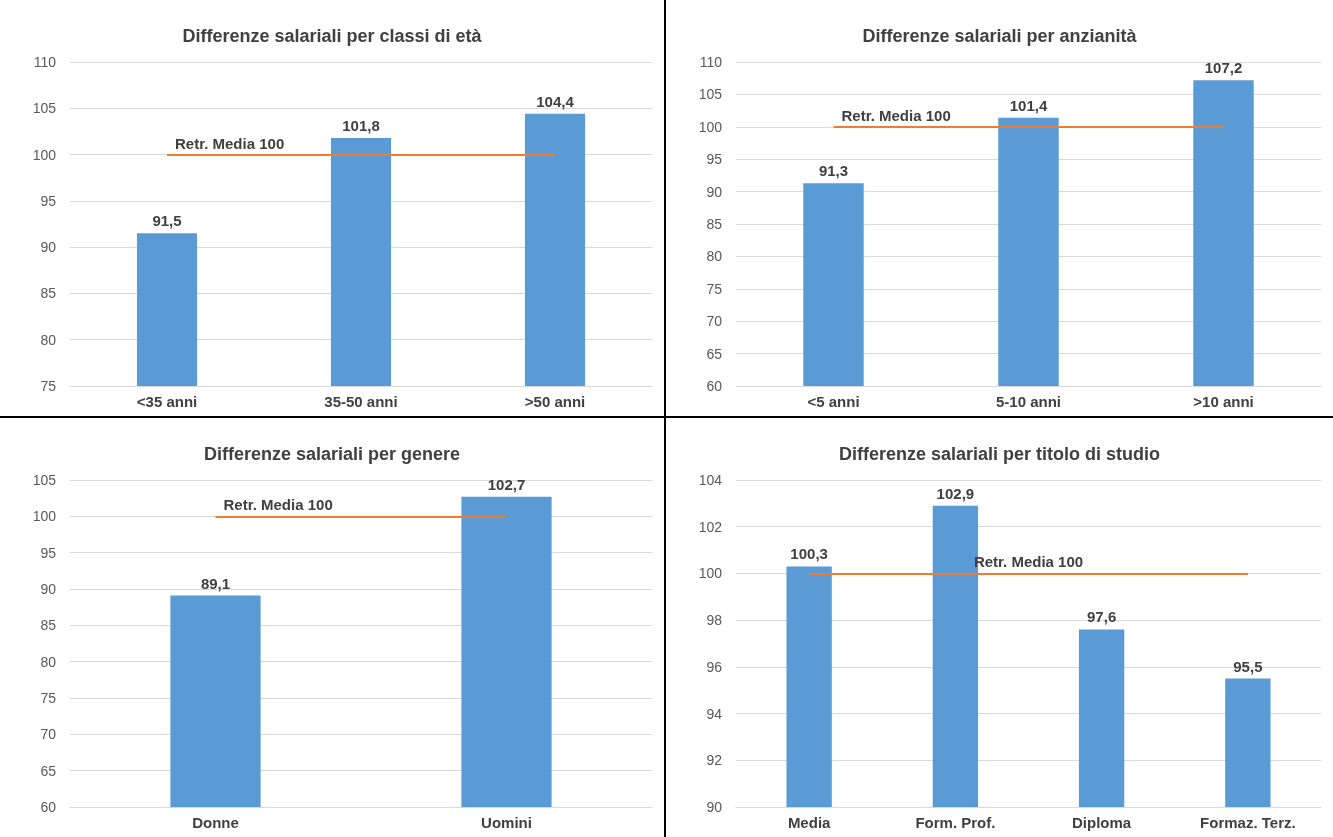 This screenshot has width=1333, height=837. Describe the element at coordinates (332, 36) in the screenshot. I see `chart-title: Differenze salariali per classi di età` at that location.